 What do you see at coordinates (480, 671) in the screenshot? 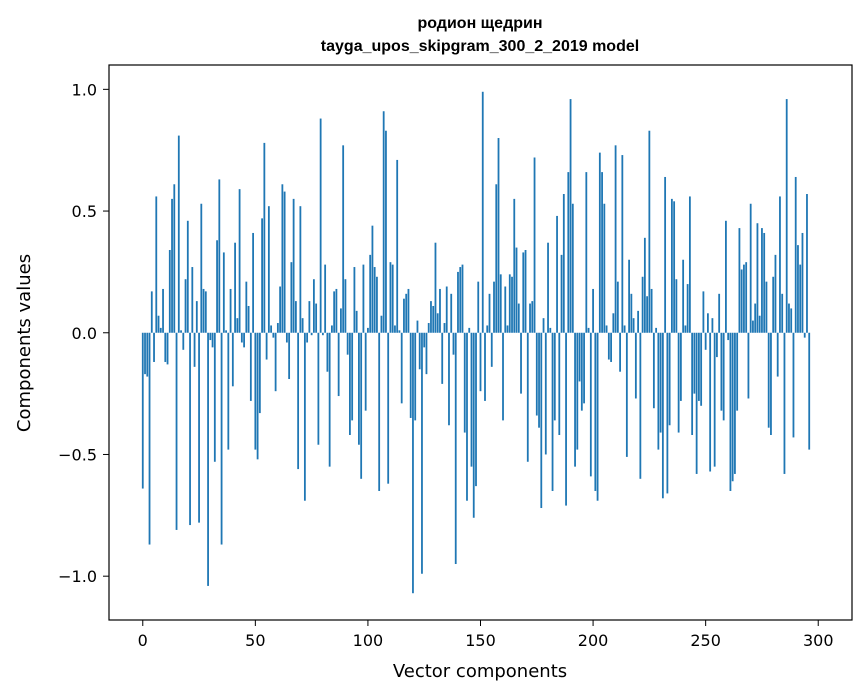
I see `x-axis-label: Vector components` at bounding box center [480, 671].